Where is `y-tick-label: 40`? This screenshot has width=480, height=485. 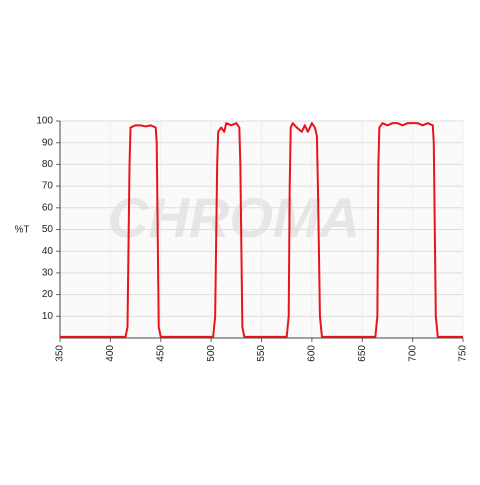
y-tick-label: 40 is located at coordinates (48, 251).